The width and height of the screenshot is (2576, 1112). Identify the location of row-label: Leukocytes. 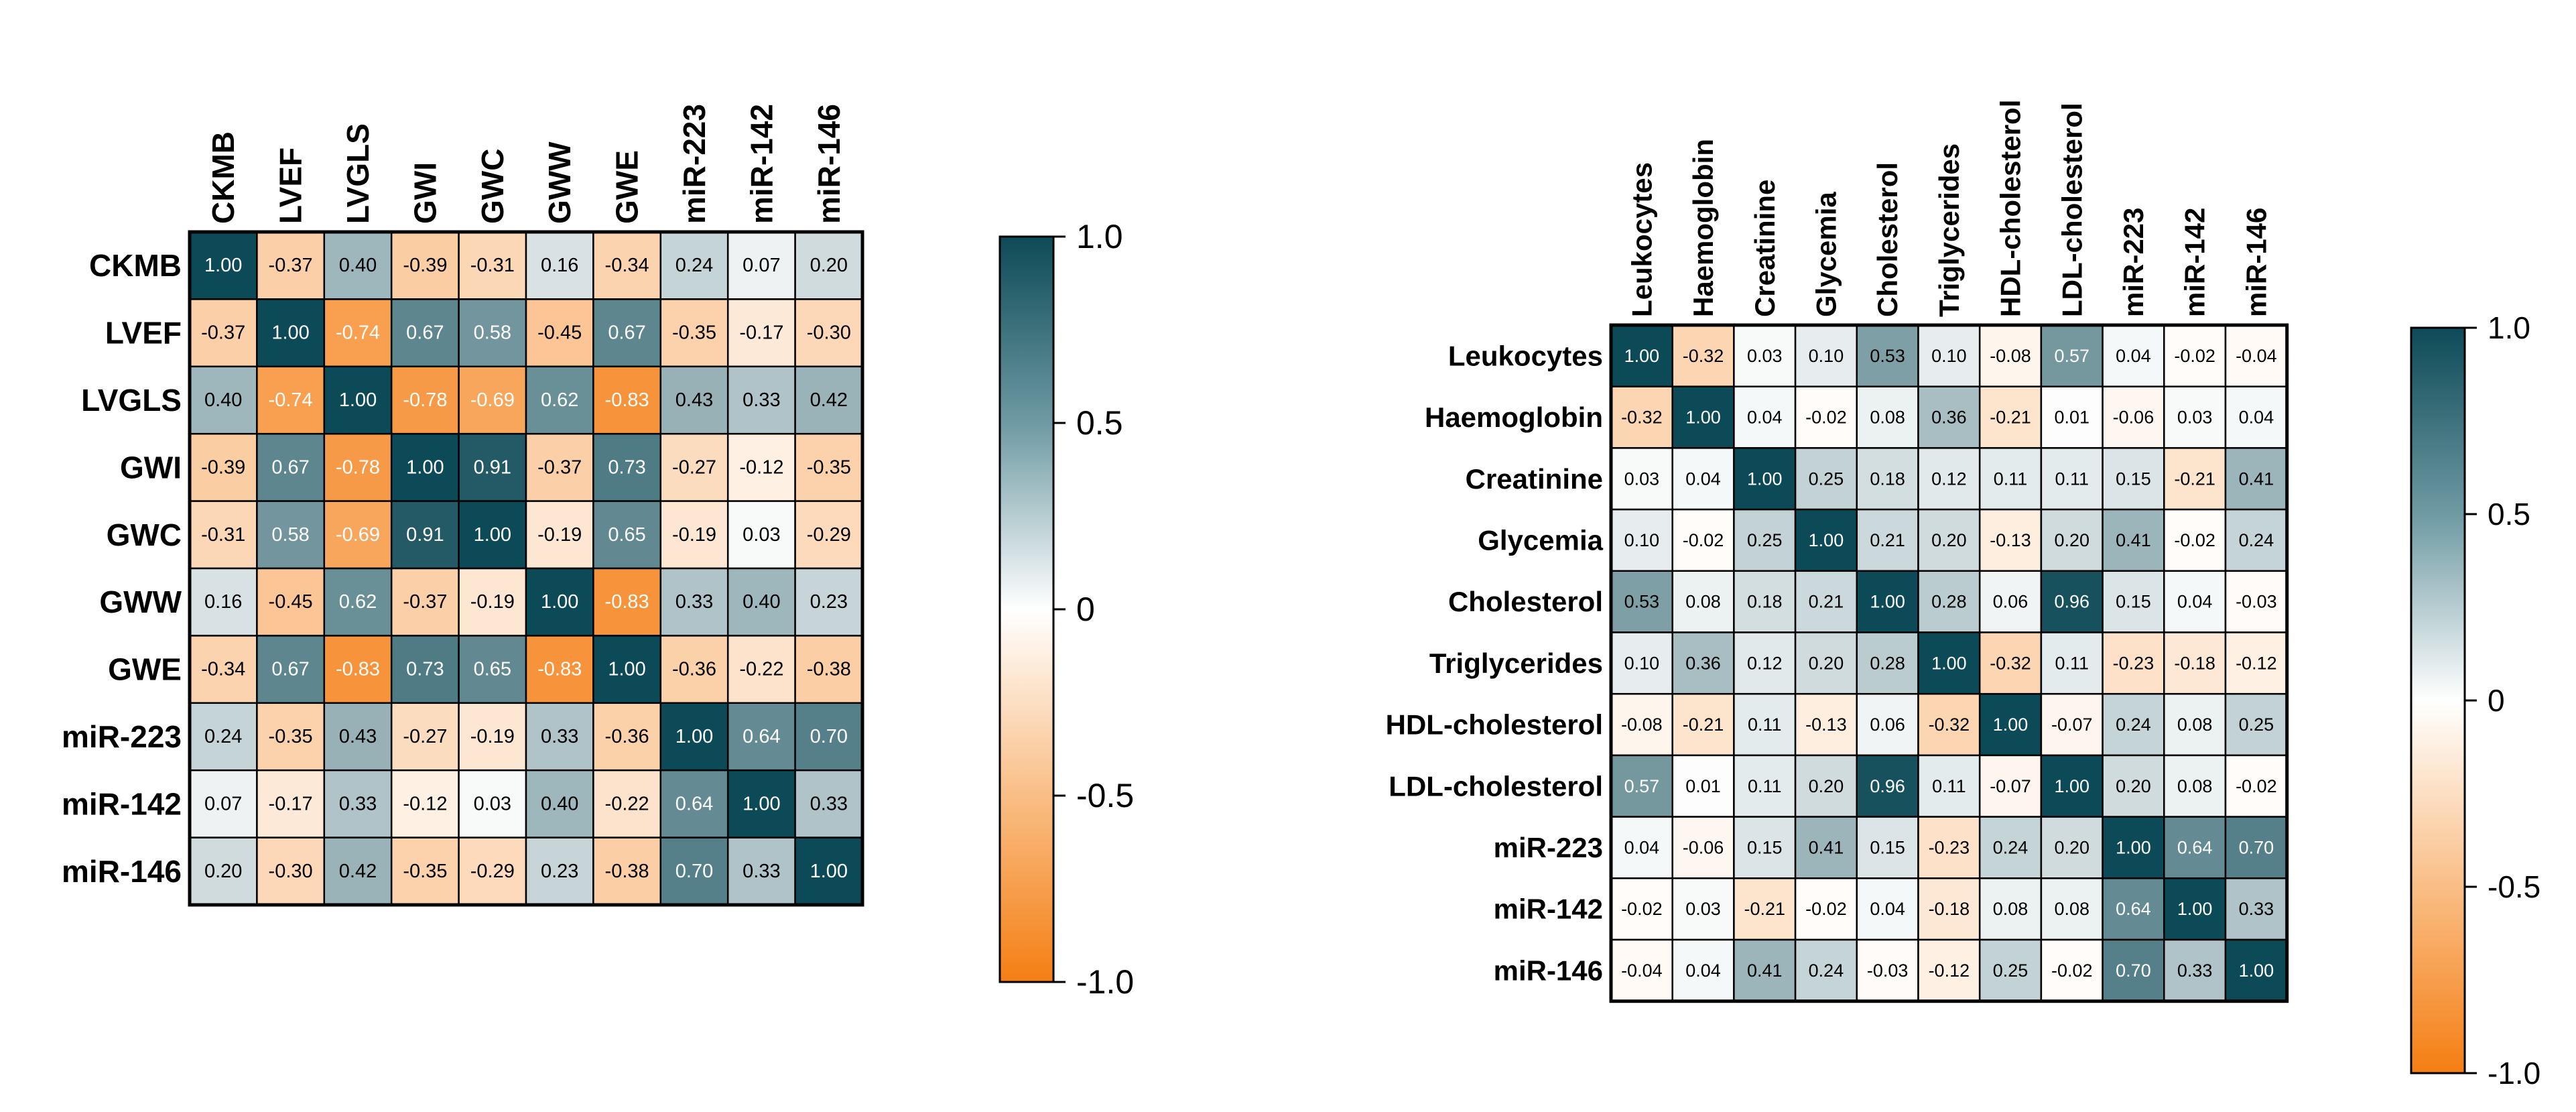
(1525, 355).